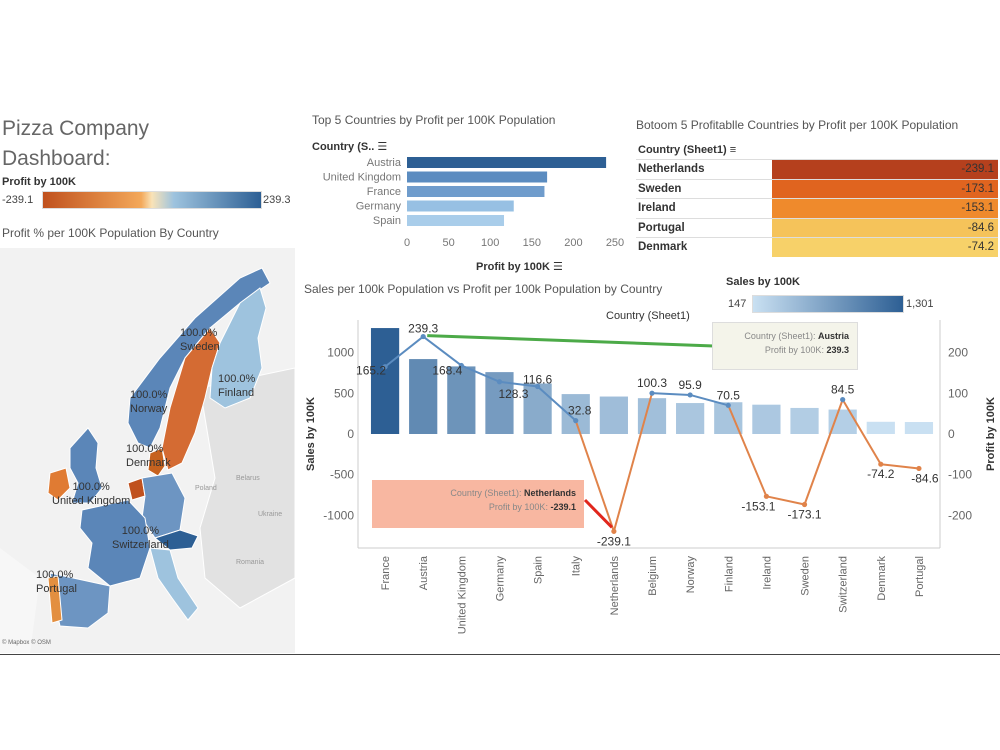 The width and height of the screenshot is (1000, 750). What do you see at coordinates (671, 169) in the screenshot?
I see `bottom5-country: Netherlands` at bounding box center [671, 169].